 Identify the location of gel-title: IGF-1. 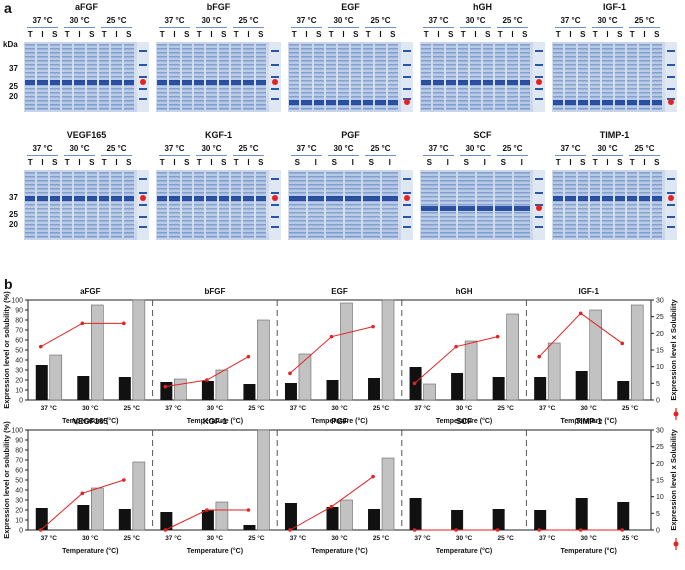
(614, 7).